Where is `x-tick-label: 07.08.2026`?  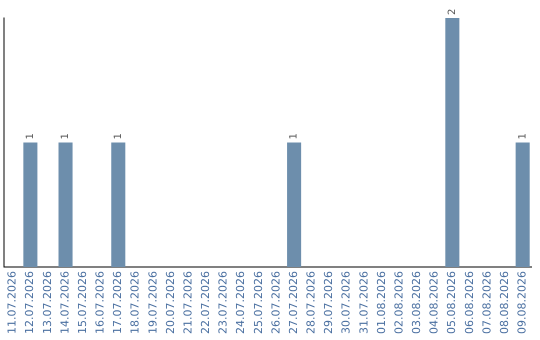
x-tick-label: 07.08.2026 is located at coordinates (487, 302).